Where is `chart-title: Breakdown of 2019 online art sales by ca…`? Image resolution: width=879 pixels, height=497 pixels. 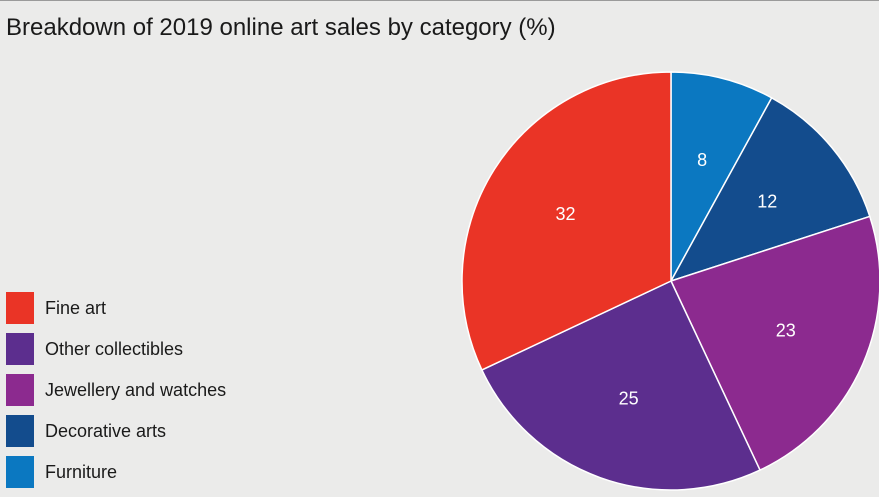 chart-title: Breakdown of 2019 online art sales by ca… is located at coordinates (281, 27).